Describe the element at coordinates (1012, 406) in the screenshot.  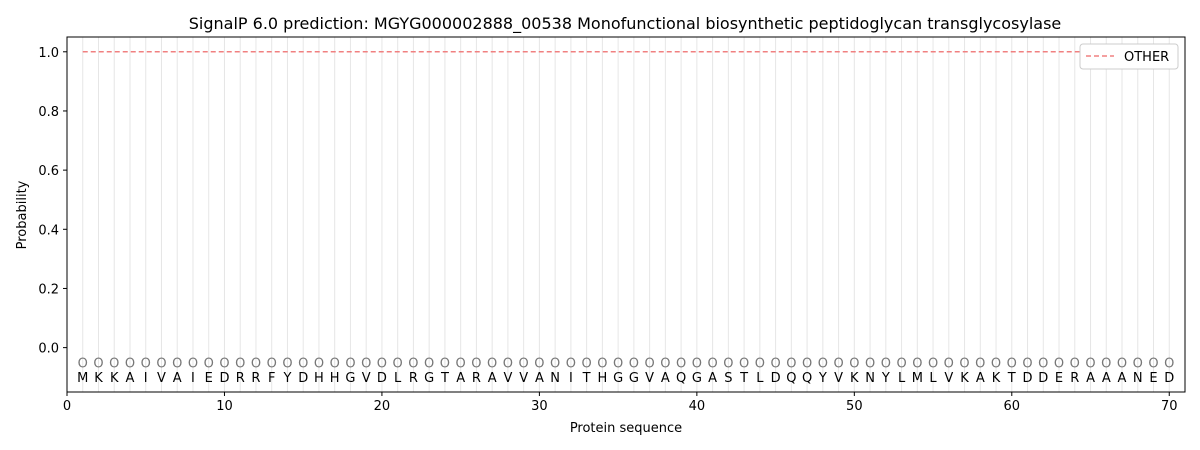
I see `x-tick-label: 60` at that location.